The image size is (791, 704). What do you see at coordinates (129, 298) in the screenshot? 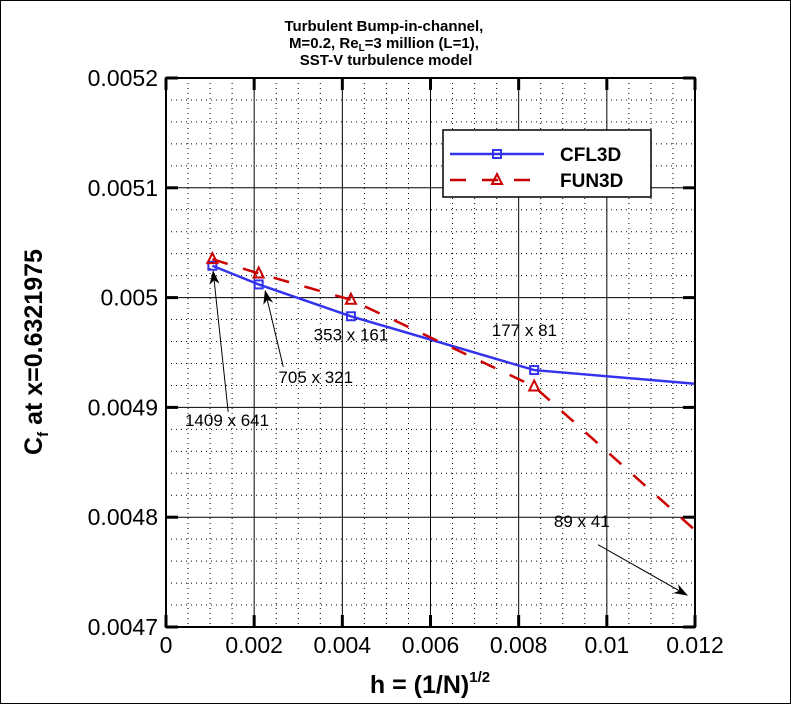
I see `y-tick-label: 0.005` at bounding box center [129, 298].